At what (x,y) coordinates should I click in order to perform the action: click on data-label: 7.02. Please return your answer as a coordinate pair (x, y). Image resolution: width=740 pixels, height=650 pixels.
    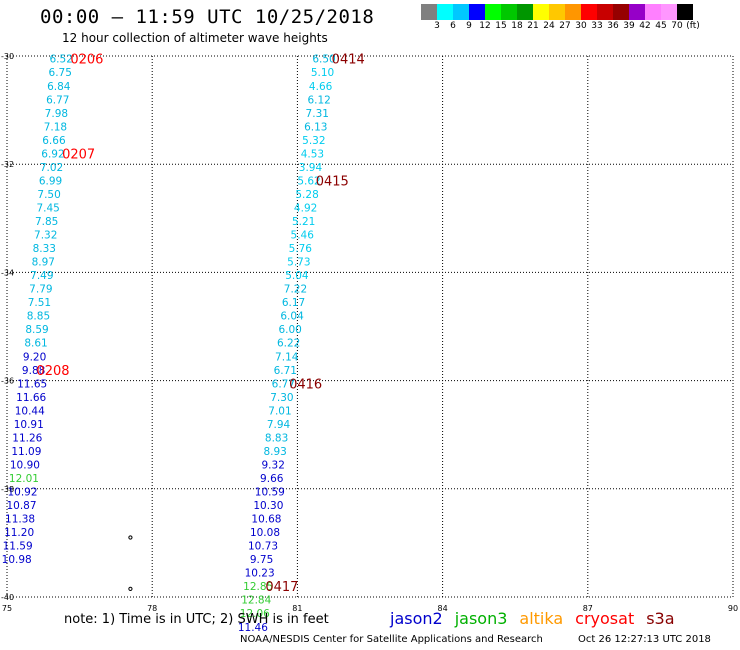
    Looking at the image, I should click on (51, 168).